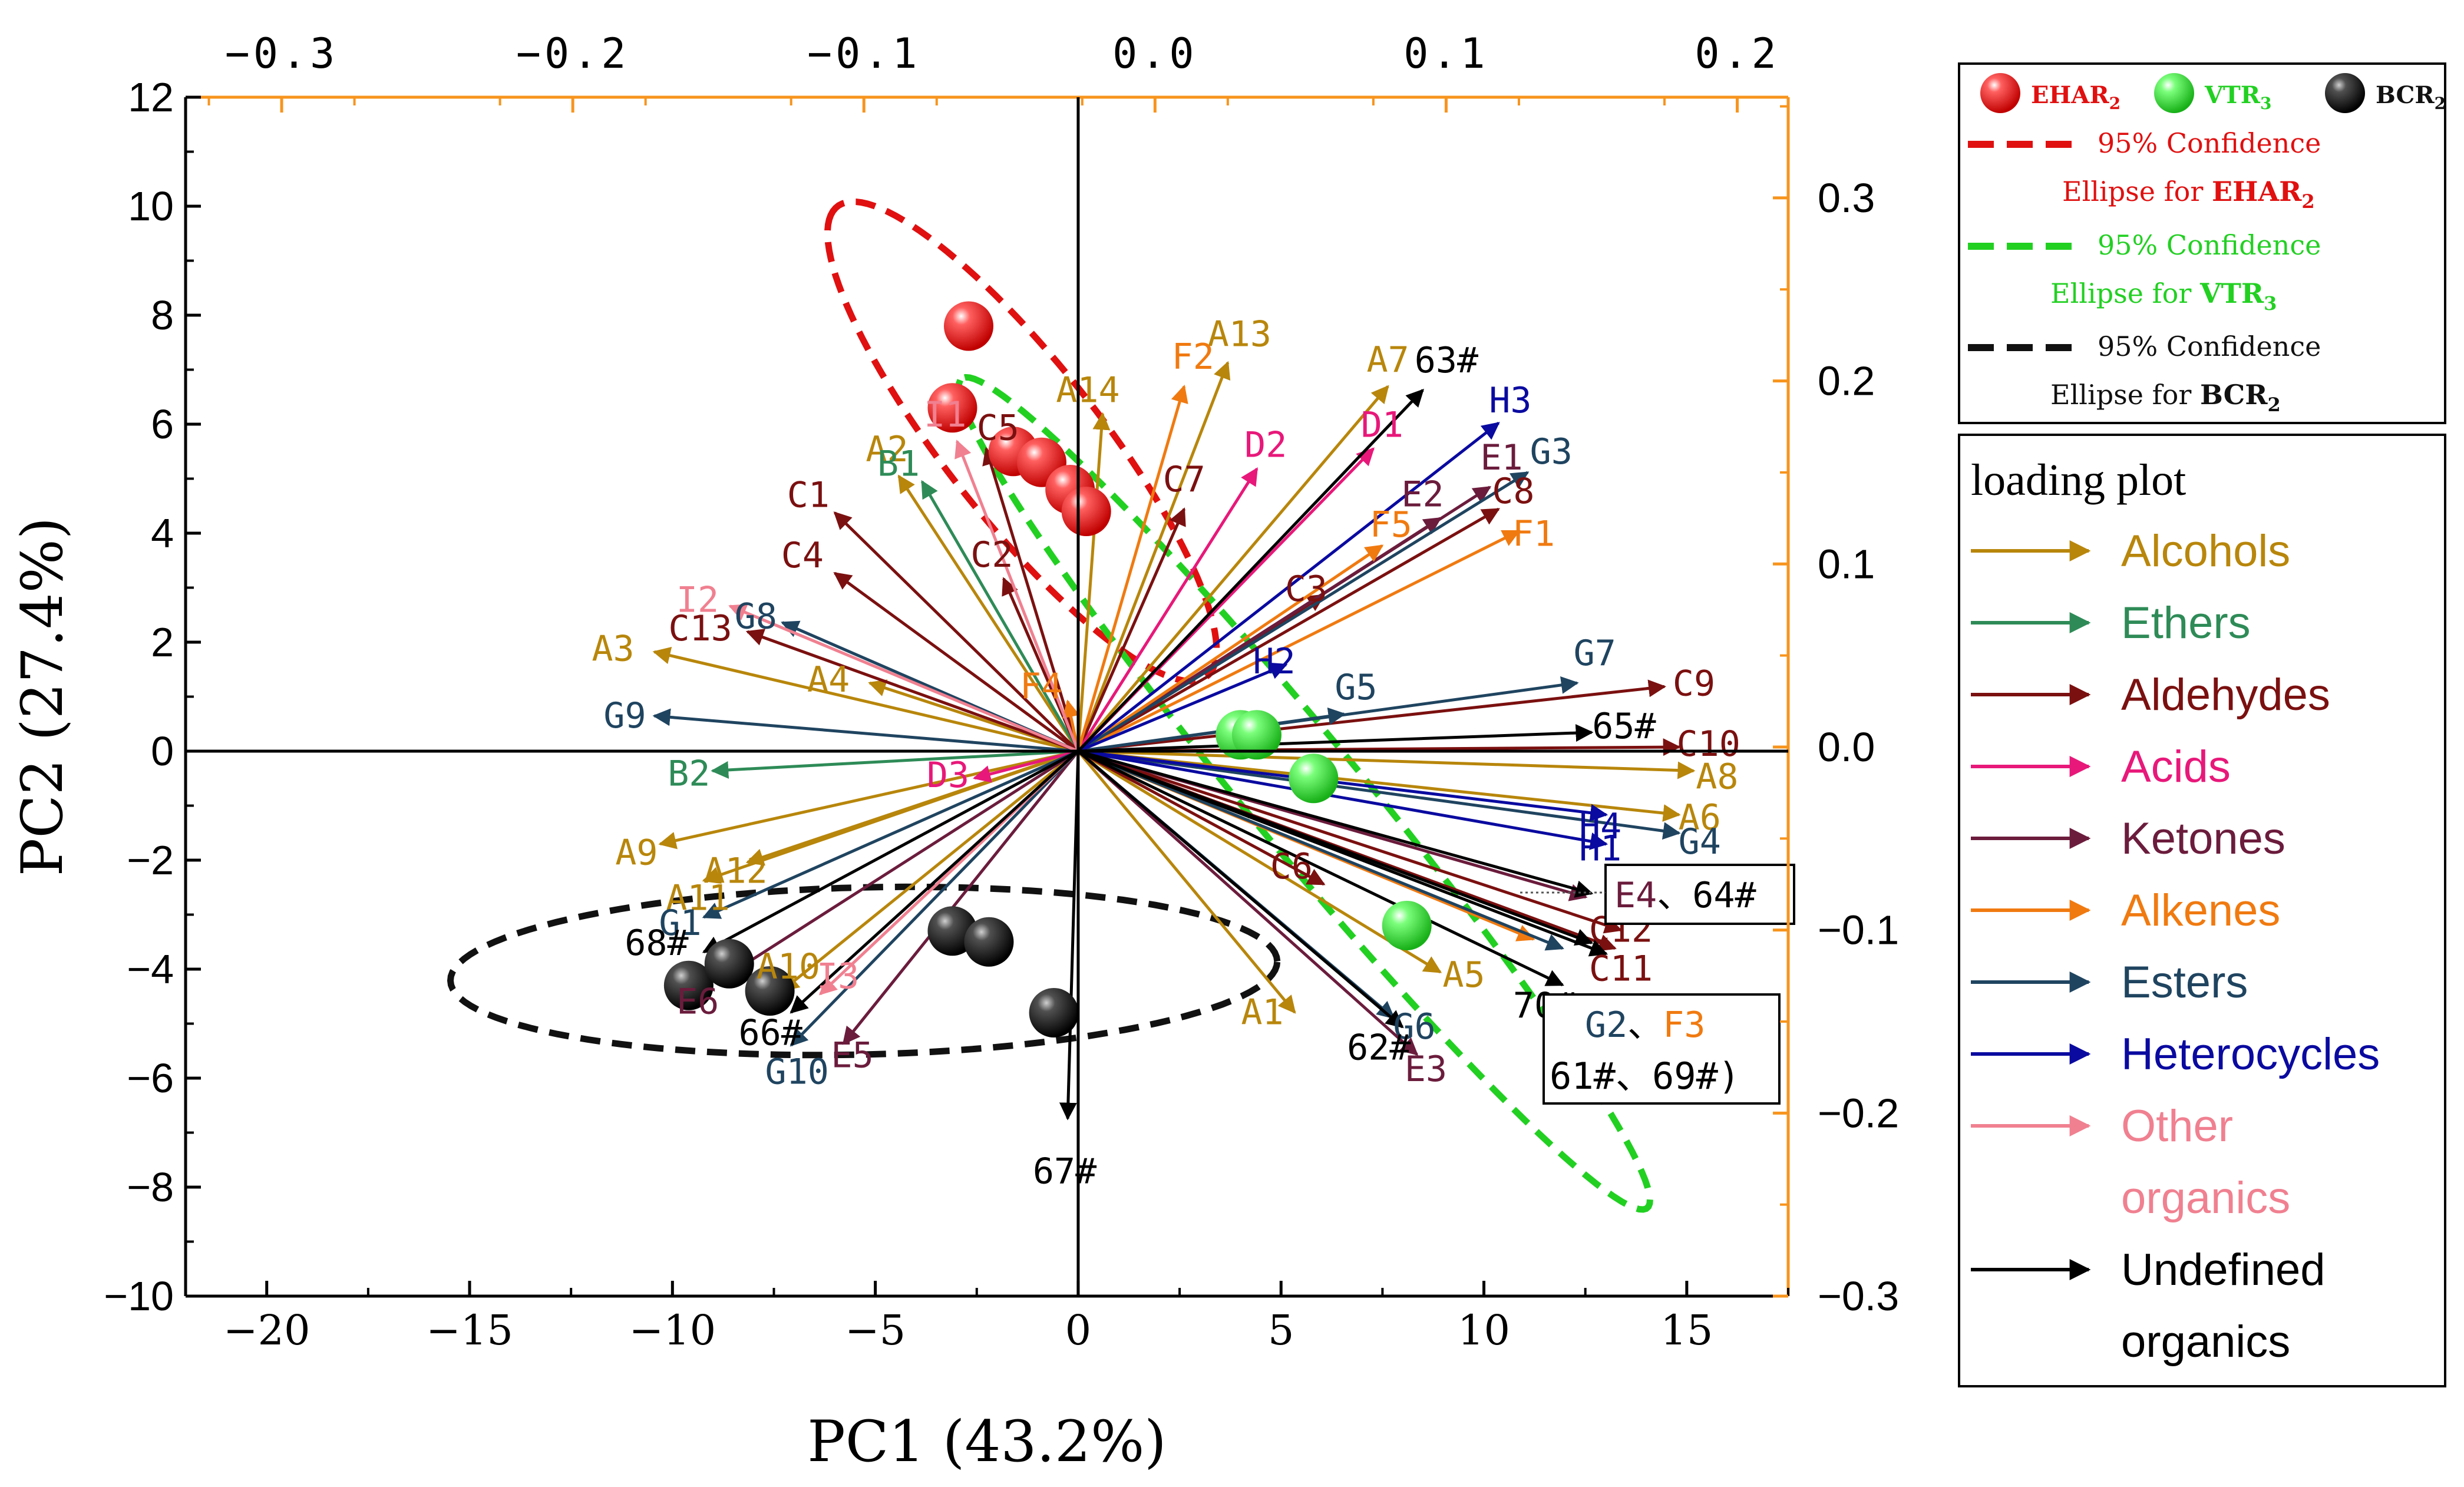  Describe the element at coordinates (1184, 479) in the screenshot. I see `loading-label: C7` at that location.